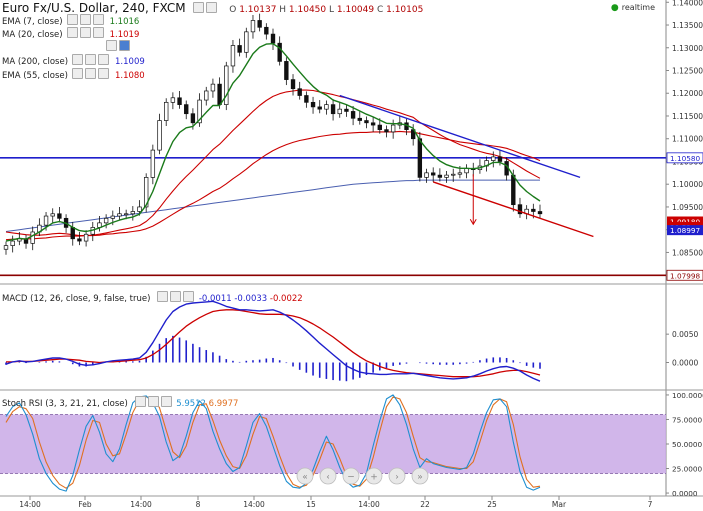 Image resolution: width=703 pixels, height=511 pixels. I want to click on macd-tick-label: 0.0050, so click(685, 334).